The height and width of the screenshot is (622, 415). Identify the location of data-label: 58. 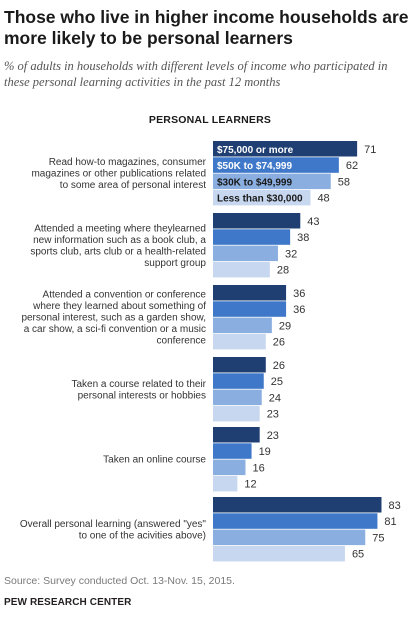
(344, 182).